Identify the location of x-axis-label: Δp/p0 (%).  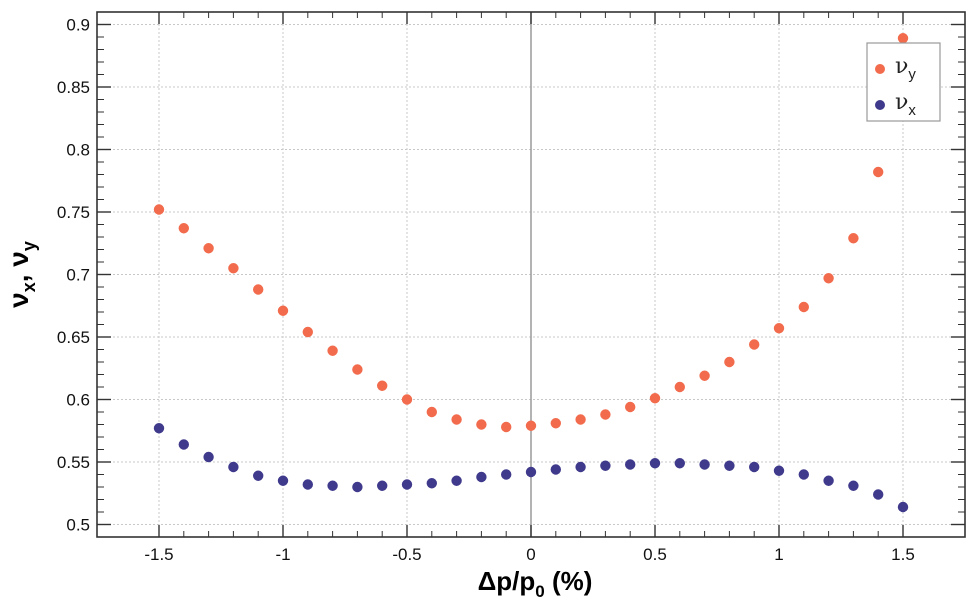
(535, 583).